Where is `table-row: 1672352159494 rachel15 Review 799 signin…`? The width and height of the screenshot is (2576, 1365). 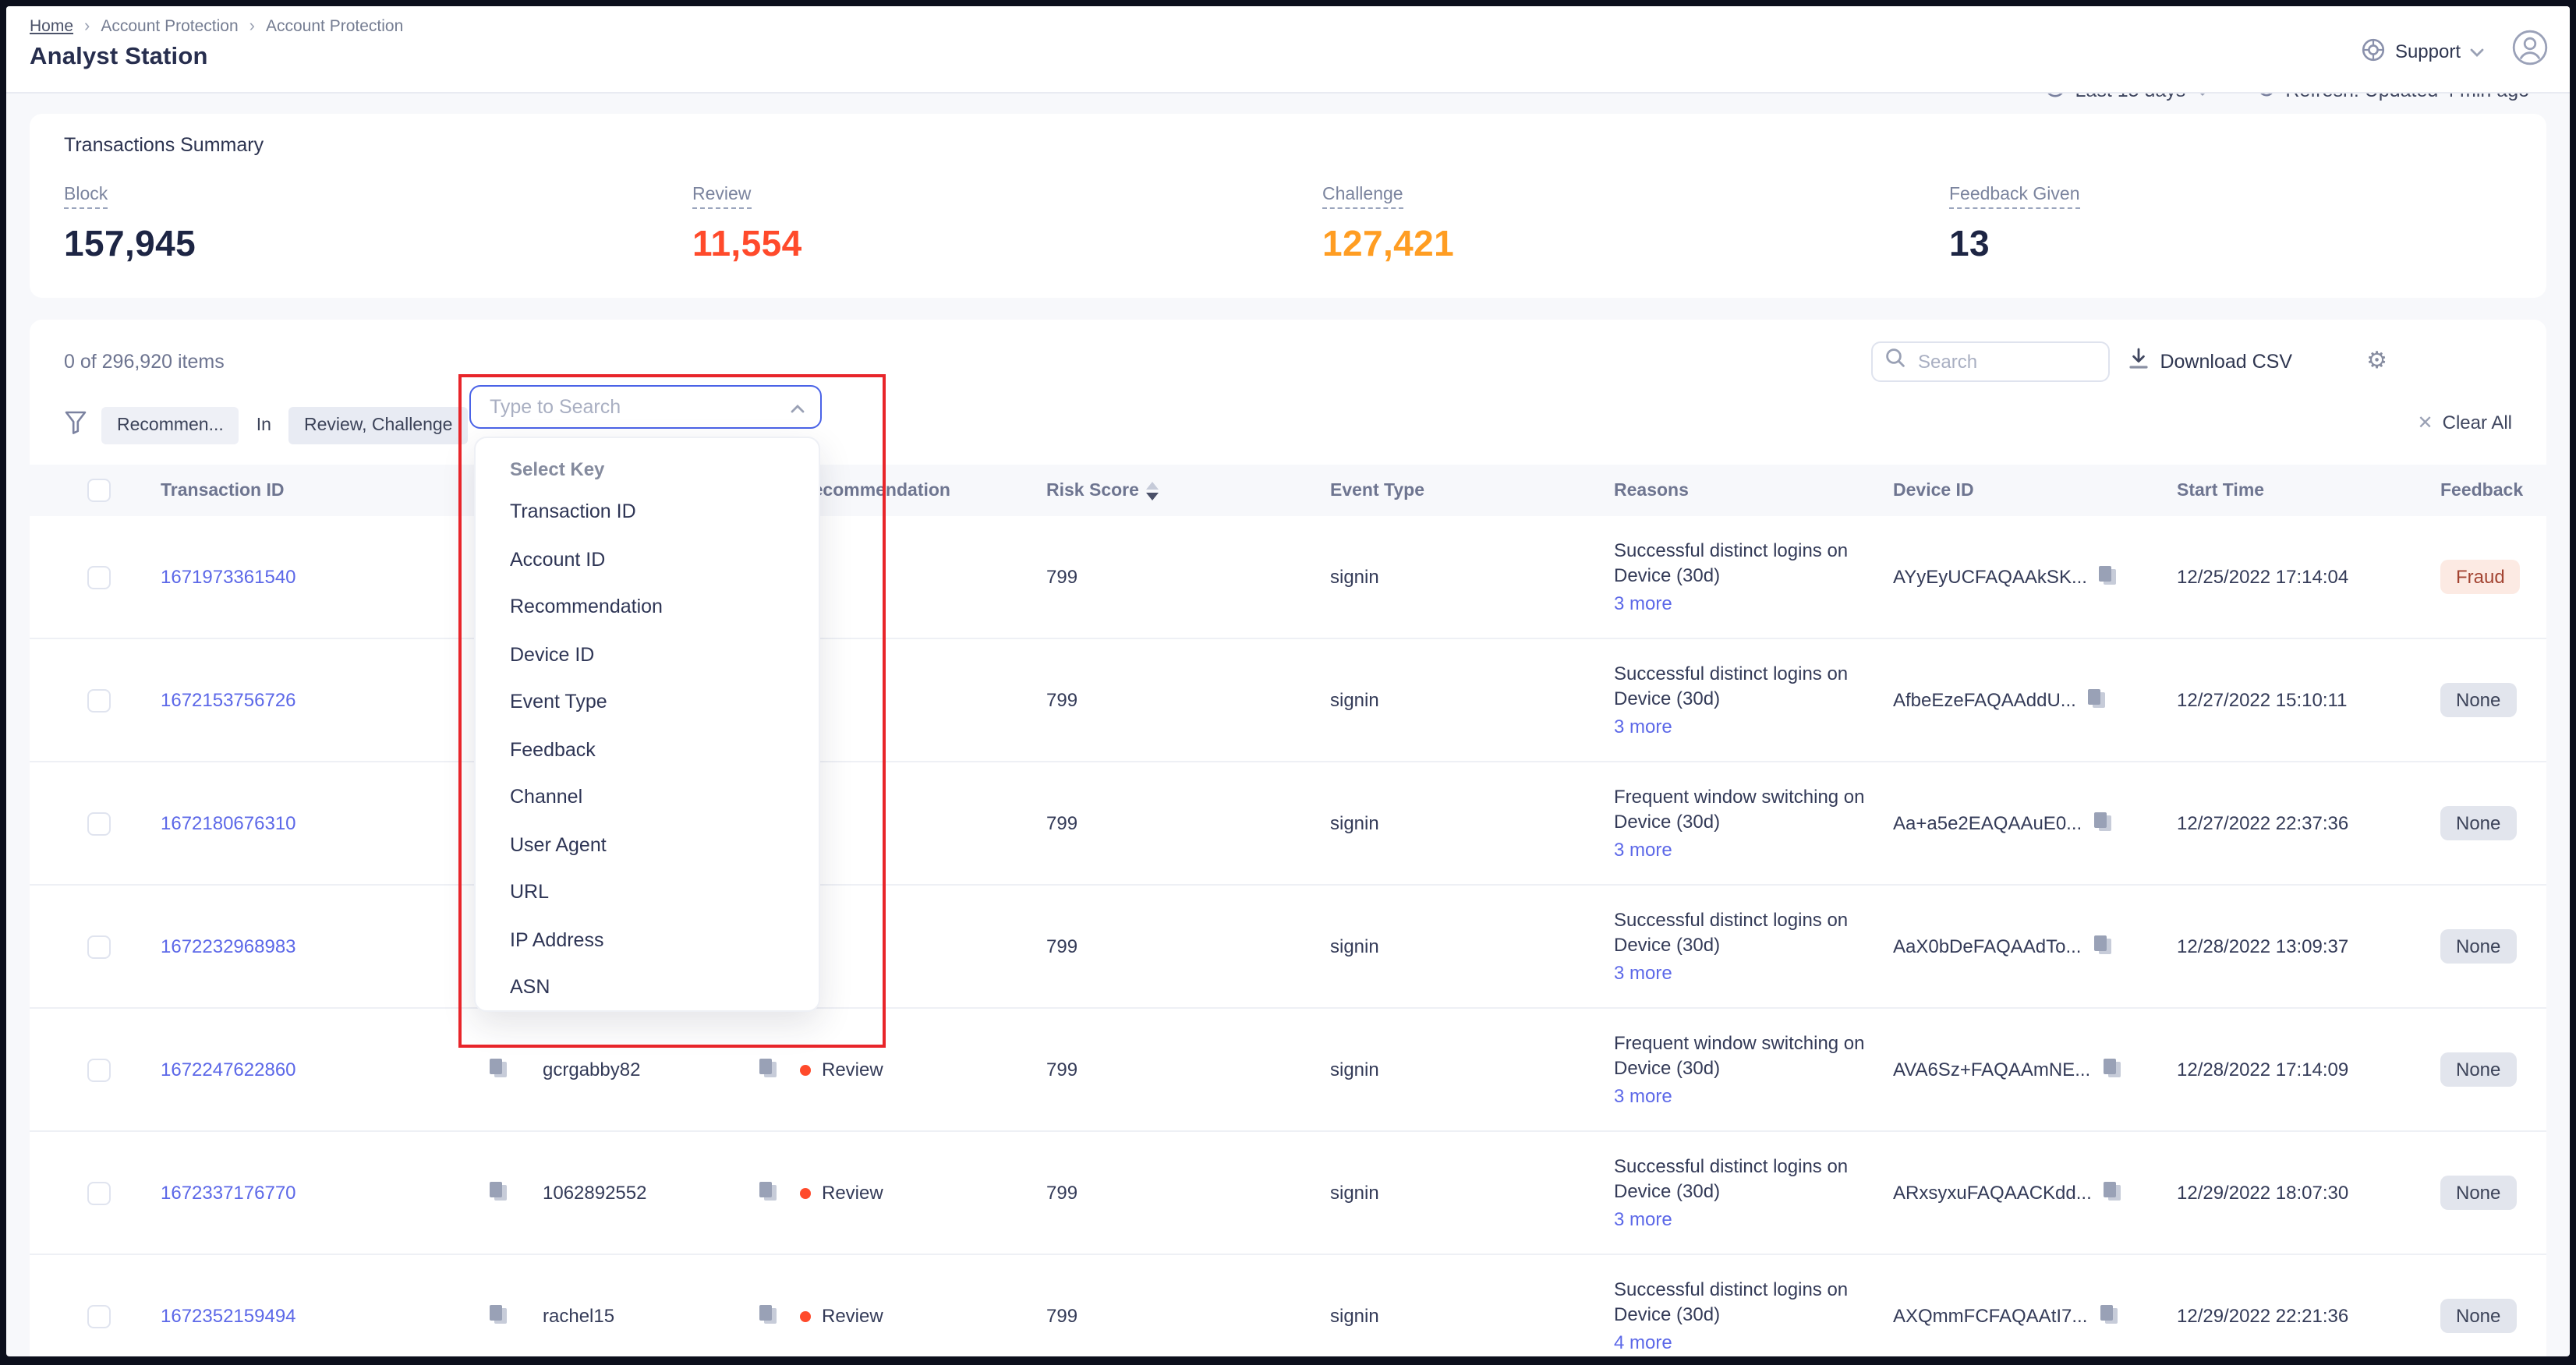 table-row: 1672352159494 rachel15 Review 799 signin… is located at coordinates (1288, 1305).